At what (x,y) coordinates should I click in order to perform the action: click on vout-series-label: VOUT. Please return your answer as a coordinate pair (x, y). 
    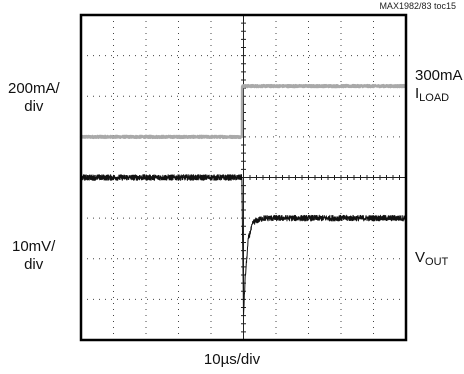
    Looking at the image, I should click on (431, 260).